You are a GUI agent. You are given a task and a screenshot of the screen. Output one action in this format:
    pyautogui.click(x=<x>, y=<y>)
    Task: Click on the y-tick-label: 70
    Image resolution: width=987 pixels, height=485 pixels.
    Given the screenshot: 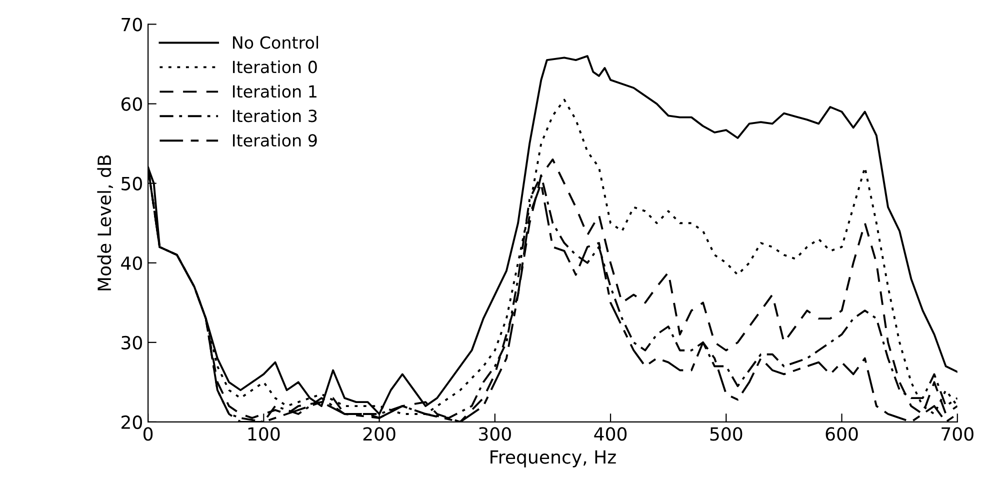 What is the action you would take?
    pyautogui.click(x=132, y=25)
    